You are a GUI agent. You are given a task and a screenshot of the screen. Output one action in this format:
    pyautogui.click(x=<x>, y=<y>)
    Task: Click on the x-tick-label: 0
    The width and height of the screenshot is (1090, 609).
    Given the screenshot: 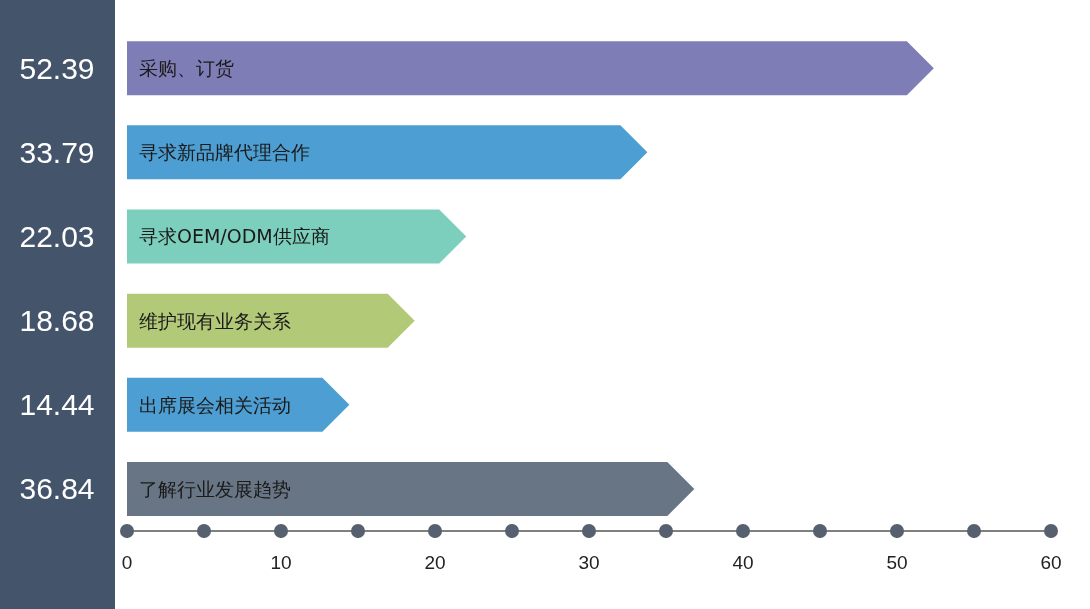 What is the action you would take?
    pyautogui.click(x=127, y=562)
    